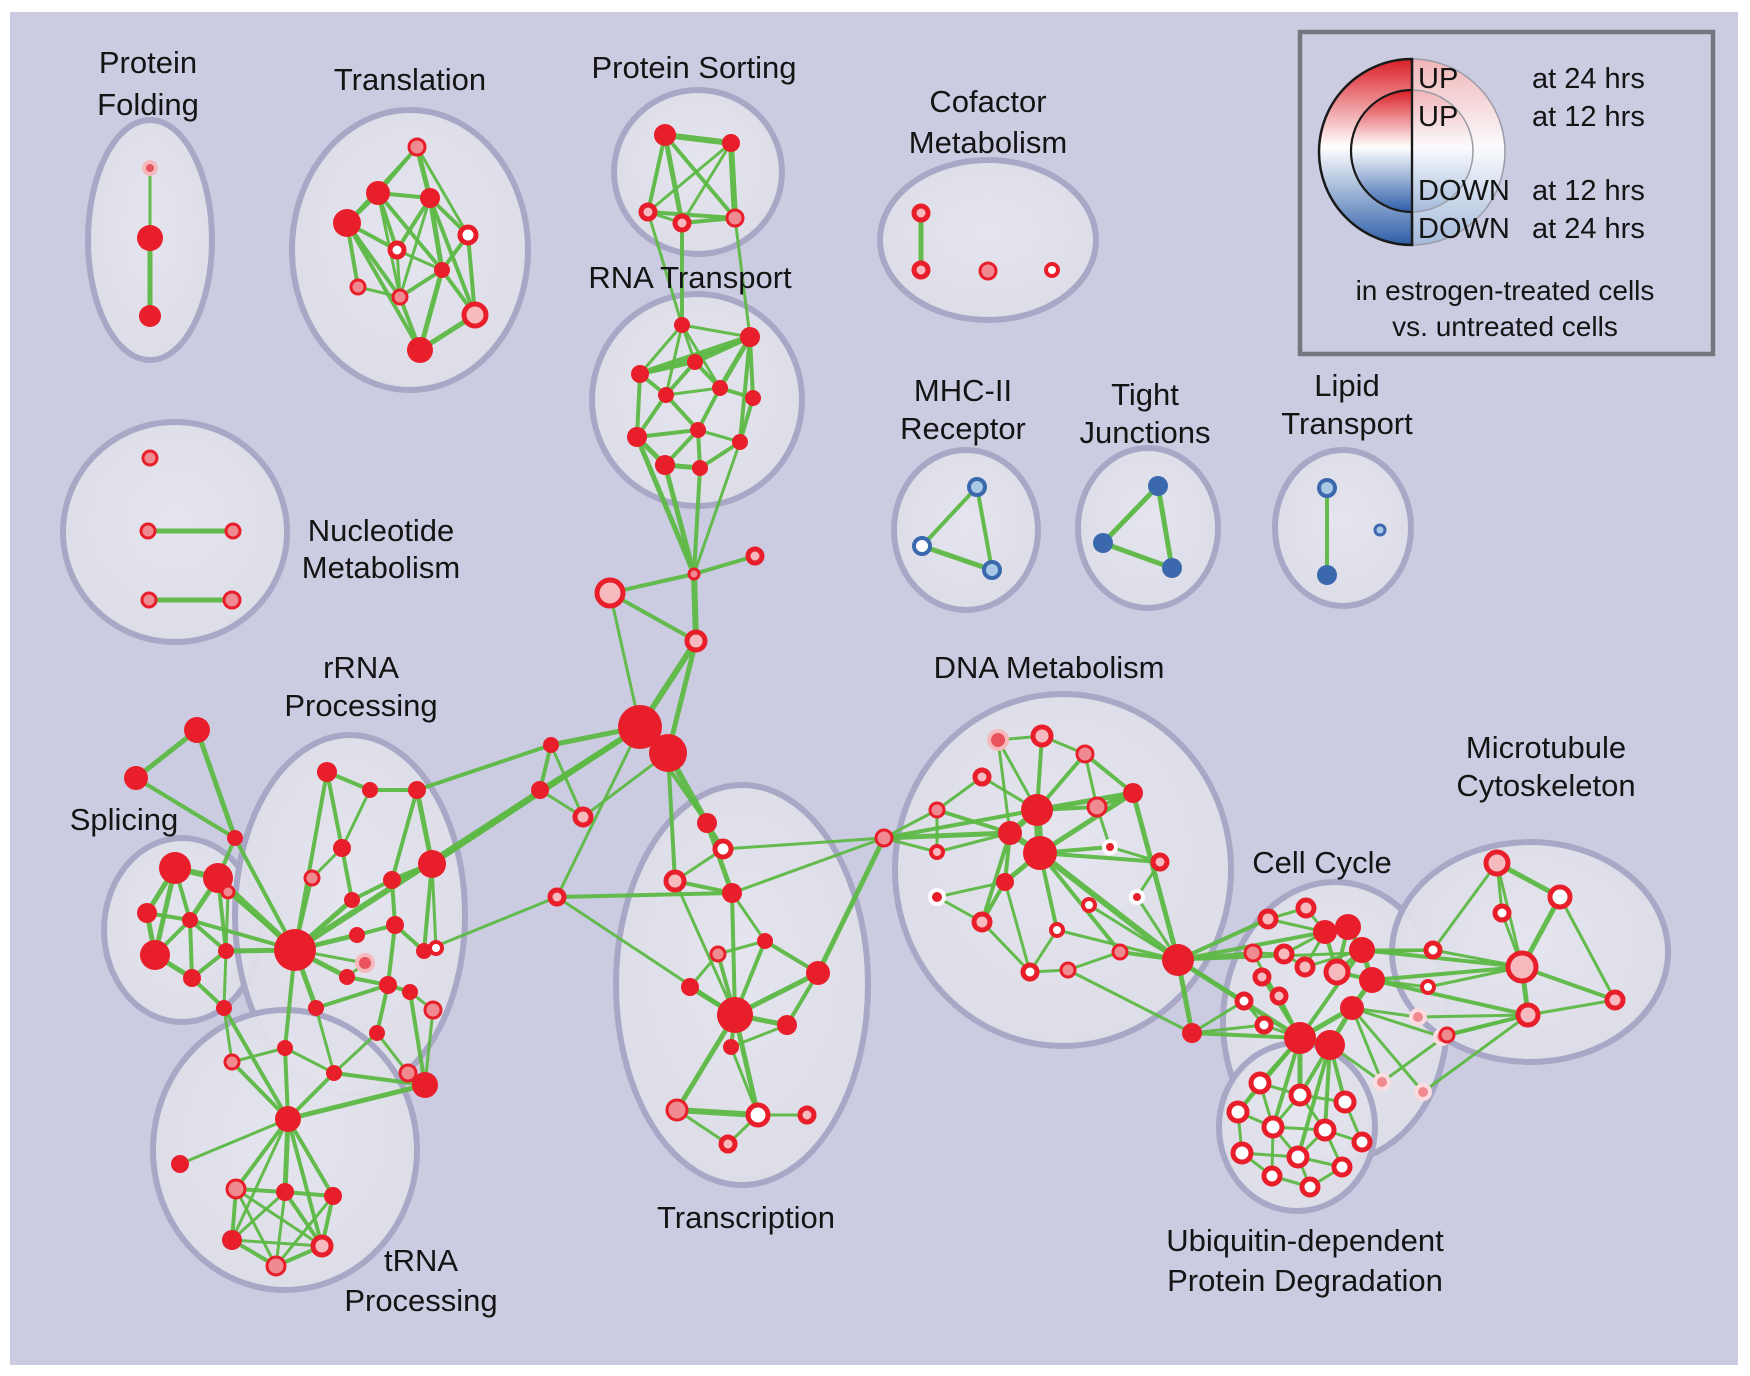 This screenshot has height=1376, width=1750. Describe the element at coordinates (334, 810) in the screenshot. I see `edge-r1-r5` at that location.